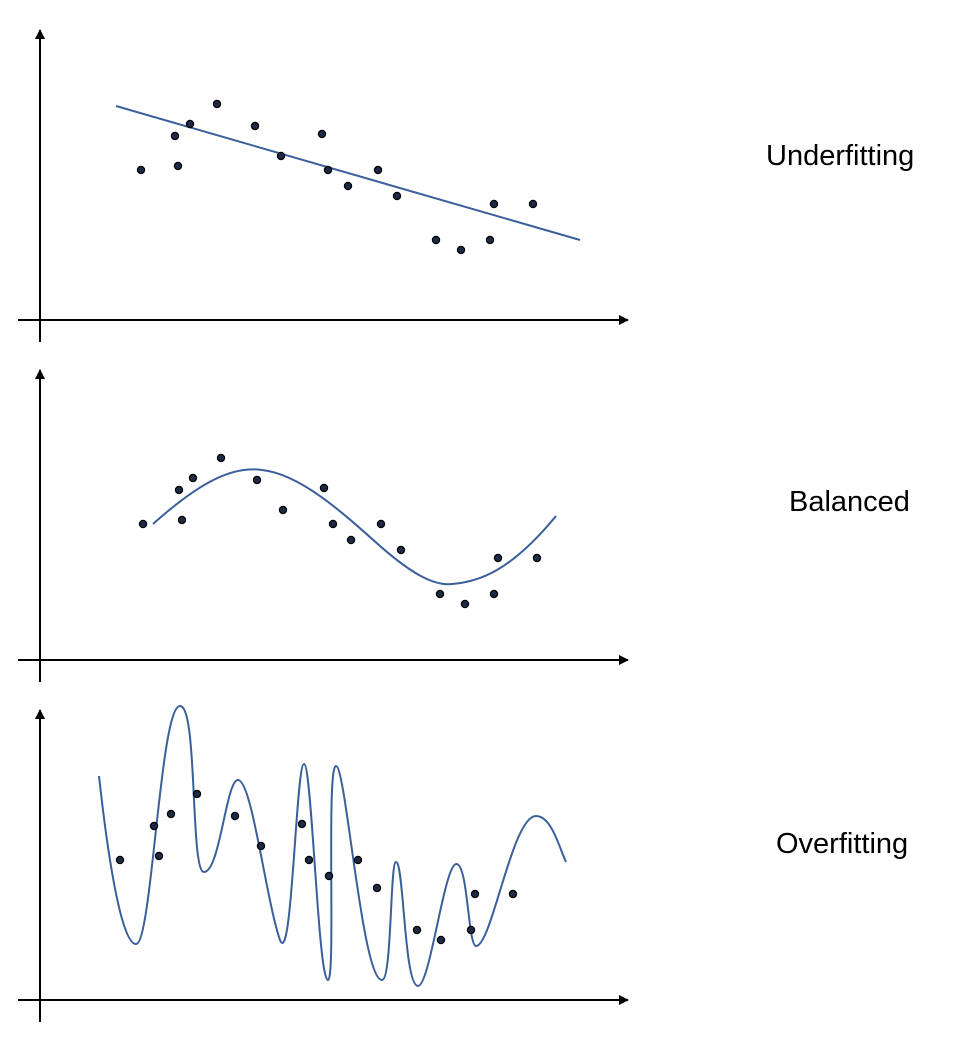 Image resolution: width=964 pixels, height=1038 pixels. Describe the element at coordinates (354, 527) in the screenshot. I see `balanced-fit-curve` at that location.